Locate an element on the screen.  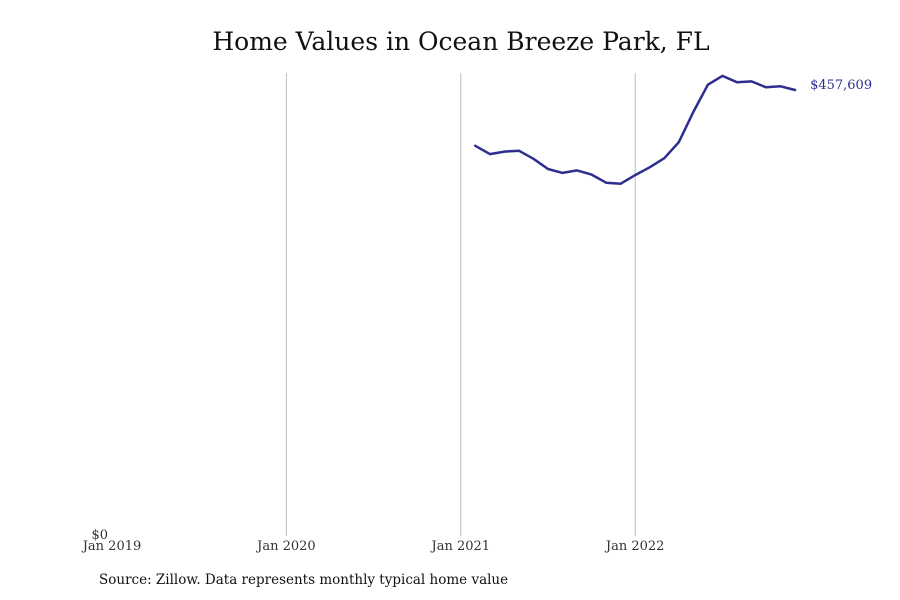
end-value-label: $457,609 is located at coordinates (841, 85).